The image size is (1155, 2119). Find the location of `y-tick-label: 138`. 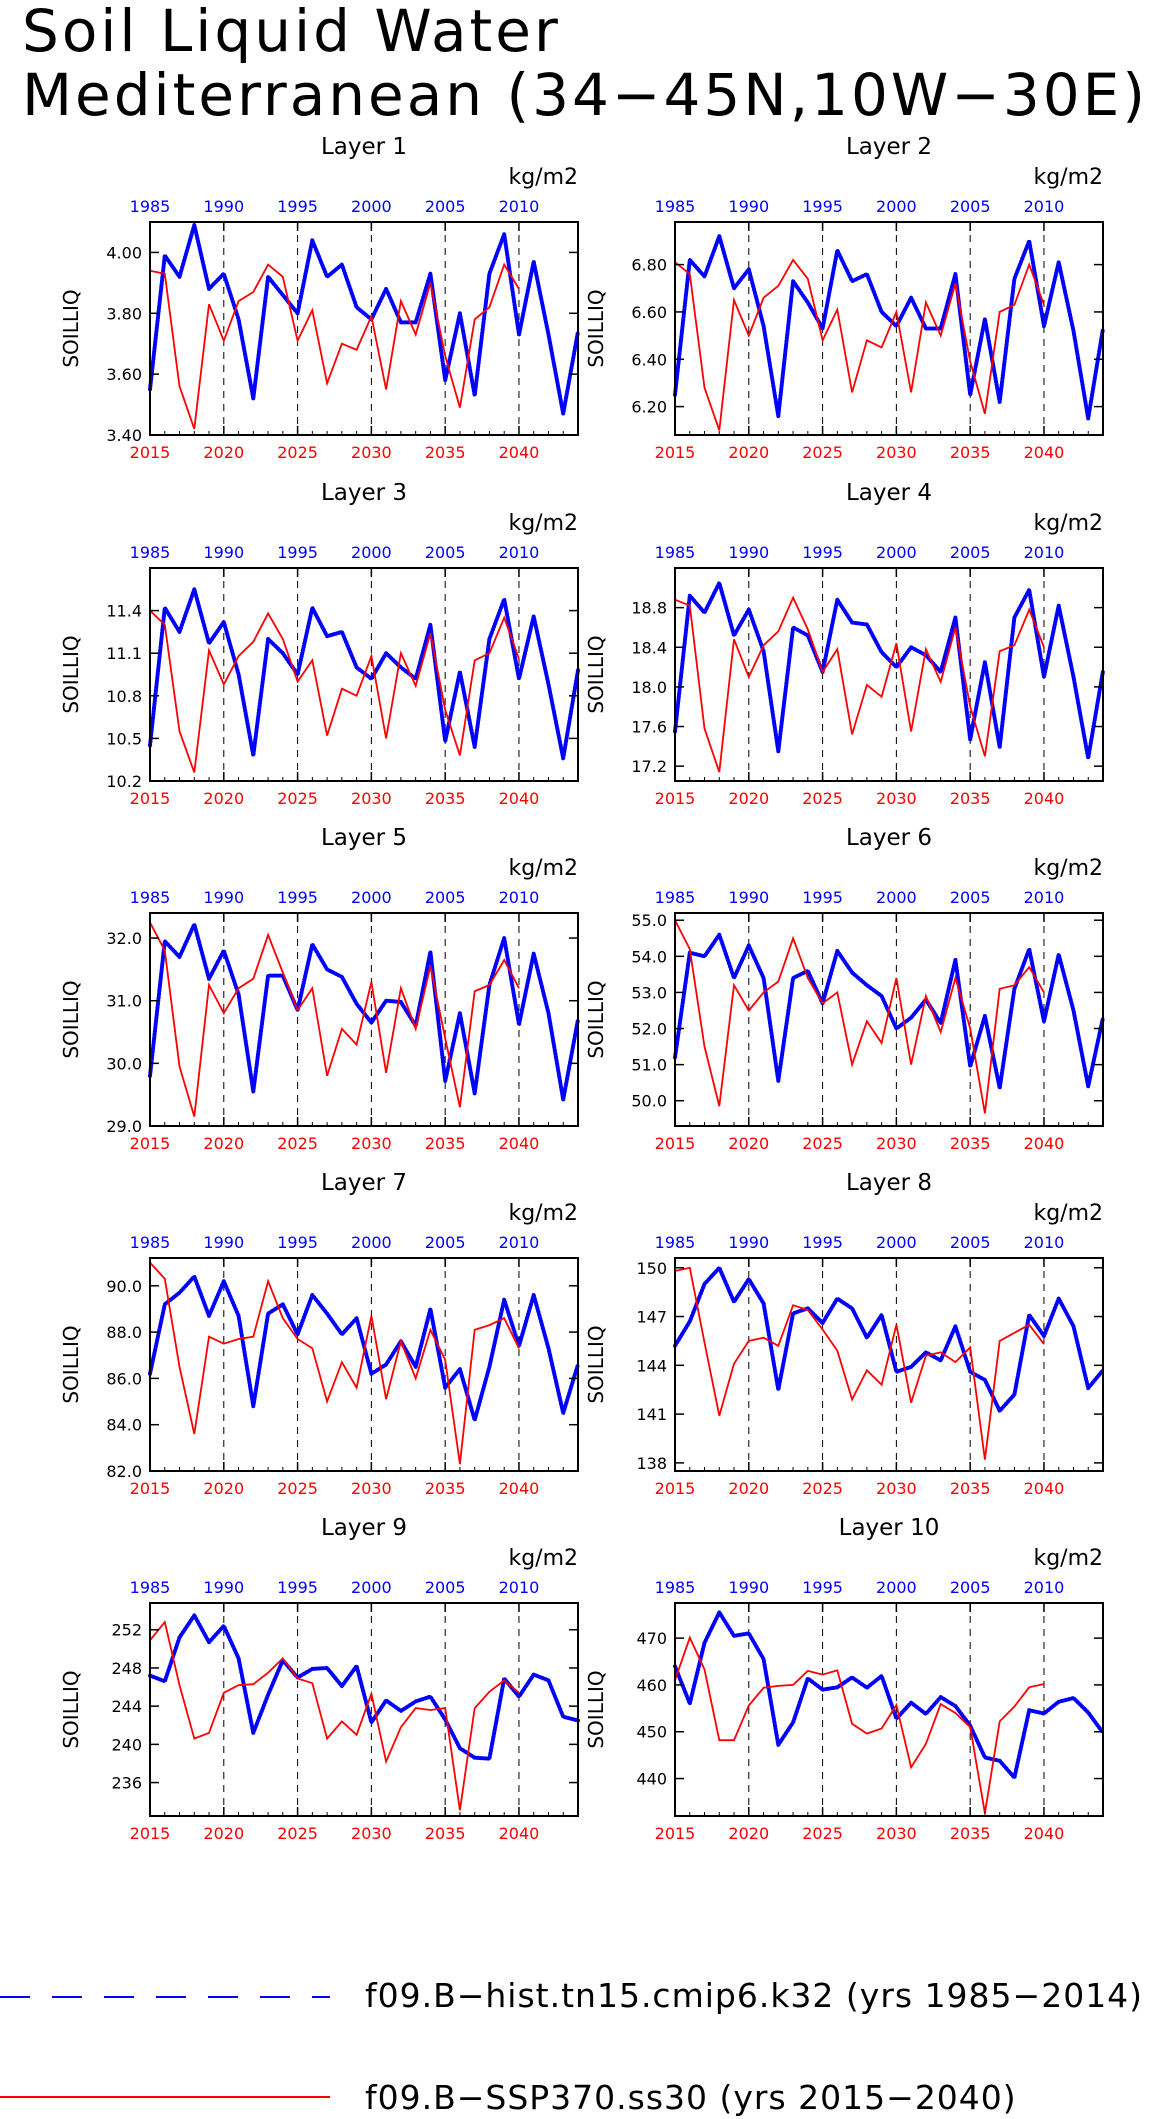

y-tick-label: 138 is located at coordinates (651, 1463).